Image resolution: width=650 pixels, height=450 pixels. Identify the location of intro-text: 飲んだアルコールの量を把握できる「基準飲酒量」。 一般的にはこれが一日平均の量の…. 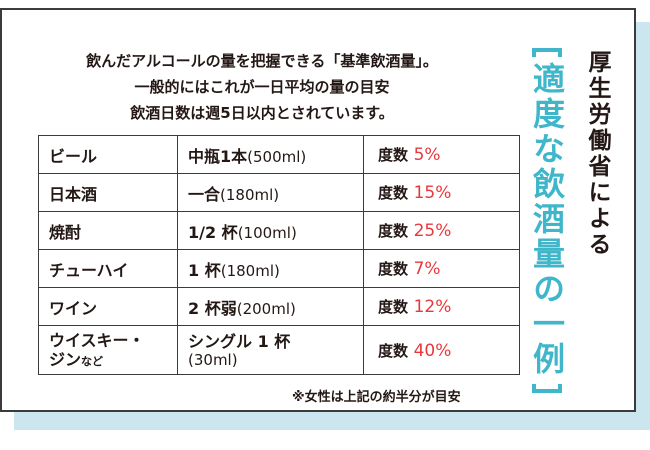
(262, 87).